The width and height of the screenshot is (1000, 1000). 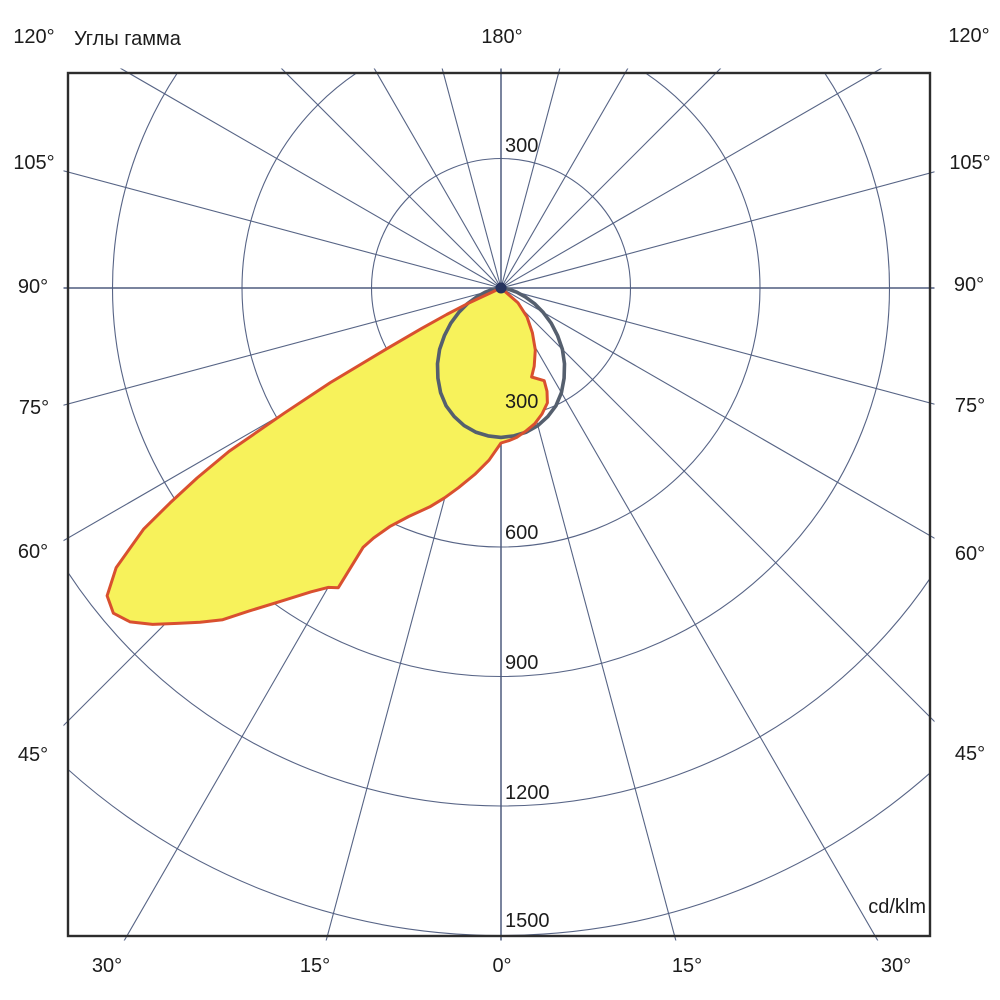 I want to click on radial-line-gamma--120, so click(x=691, y=178).